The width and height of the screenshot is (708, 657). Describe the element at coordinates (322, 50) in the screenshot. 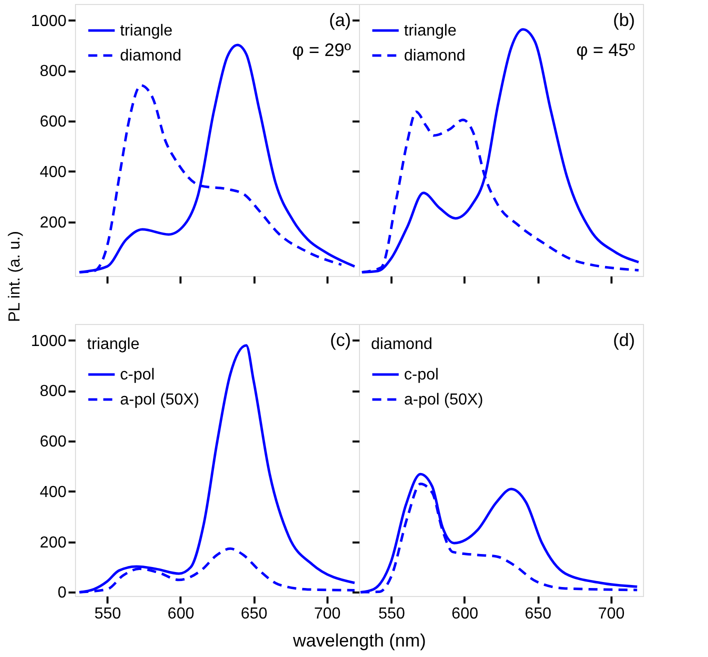

I see `annotation: φ = 29º` at that location.